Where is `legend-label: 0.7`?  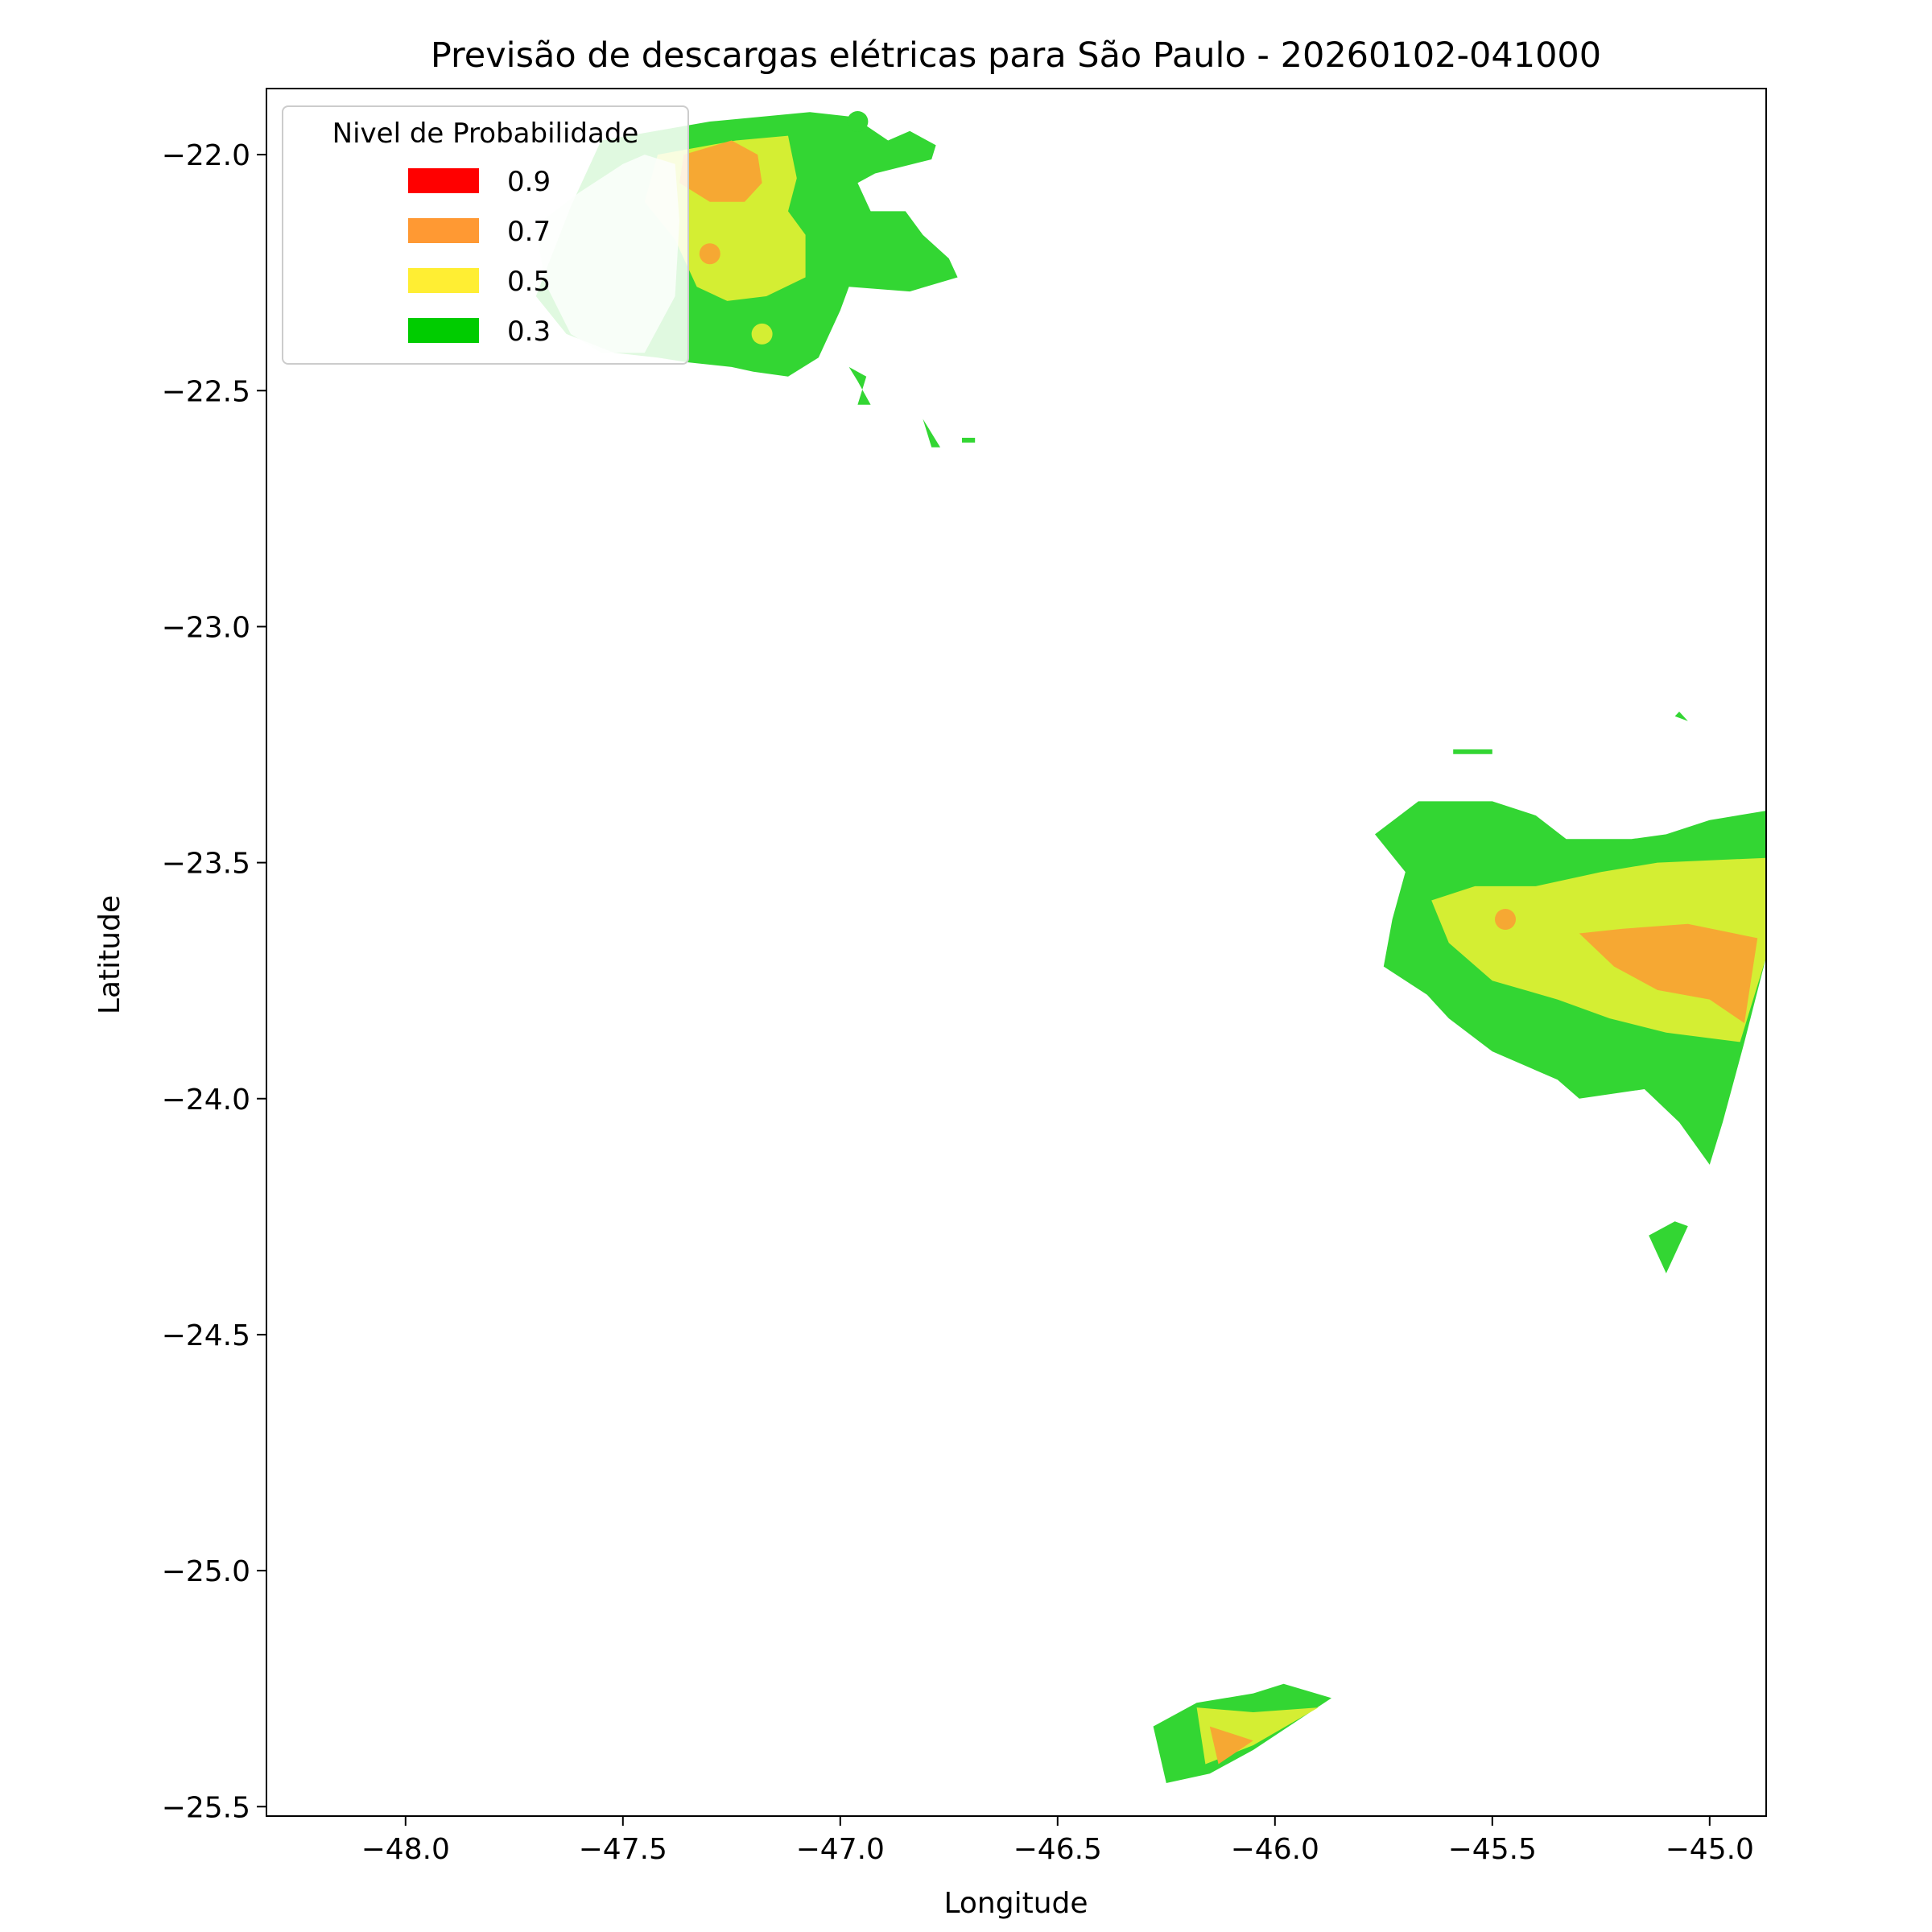
legend-label: 0.7 is located at coordinates (529, 232).